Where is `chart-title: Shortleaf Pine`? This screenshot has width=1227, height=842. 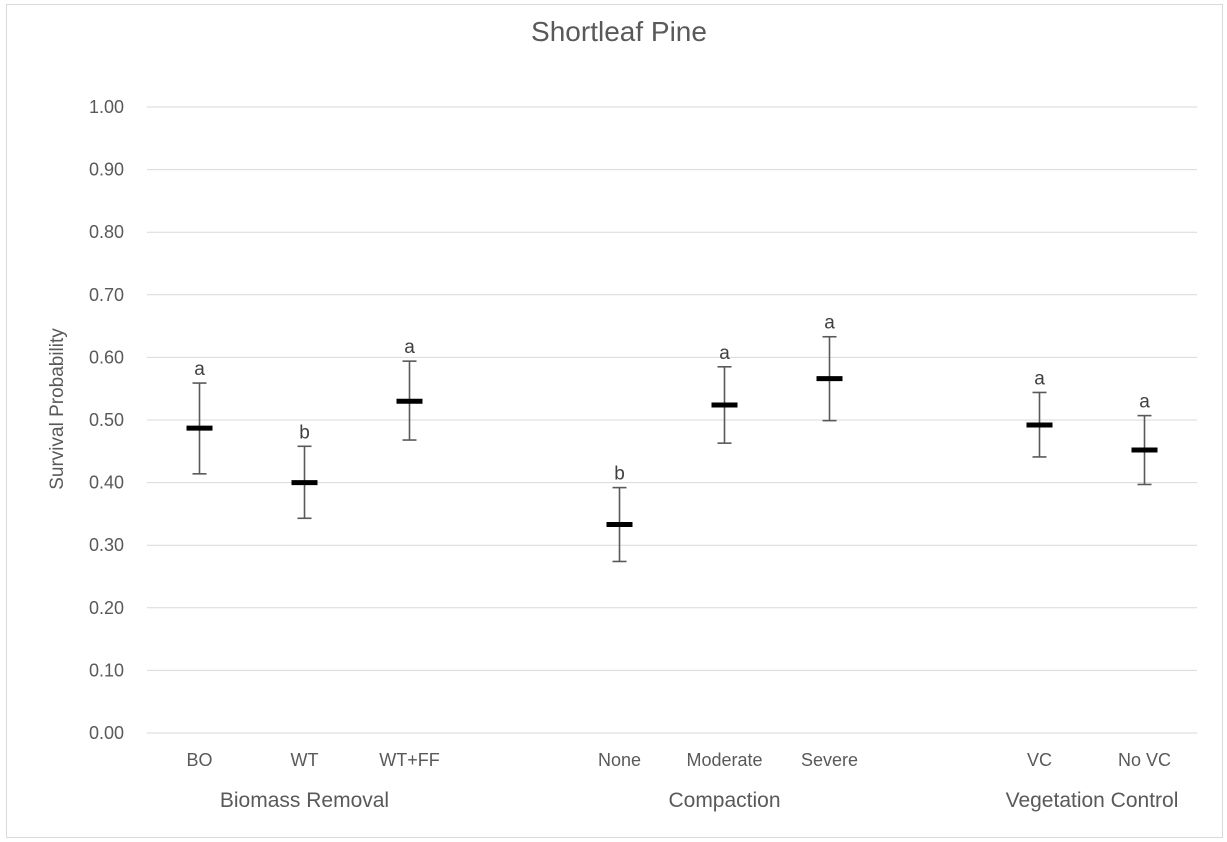
chart-title: Shortleaf Pine is located at coordinates (619, 31).